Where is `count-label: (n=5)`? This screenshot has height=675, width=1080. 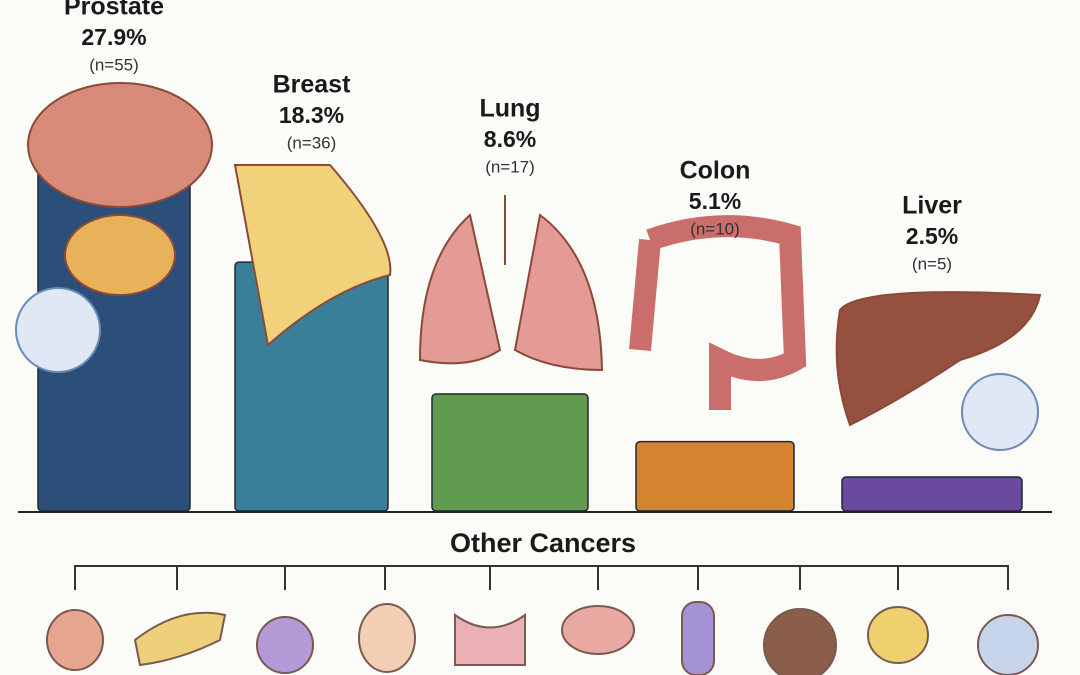 count-label: (n=5) is located at coordinates (932, 263).